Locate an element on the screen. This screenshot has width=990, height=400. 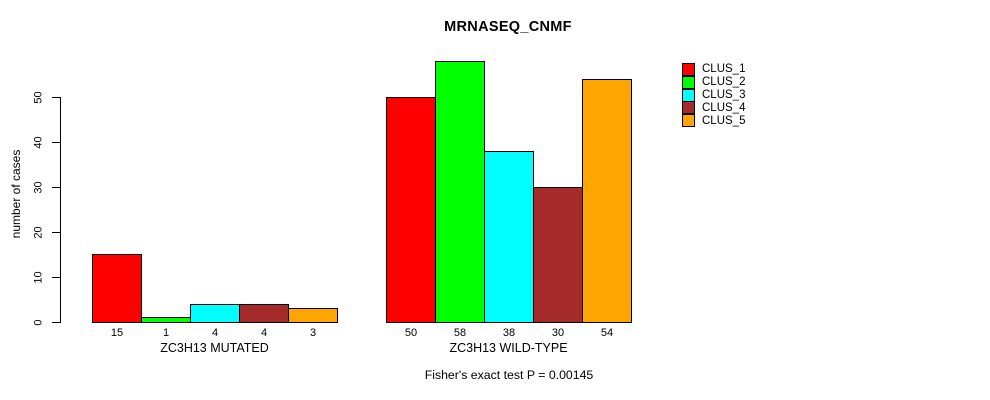
y-axis-title: number of cases is located at coordinates (16, 194).